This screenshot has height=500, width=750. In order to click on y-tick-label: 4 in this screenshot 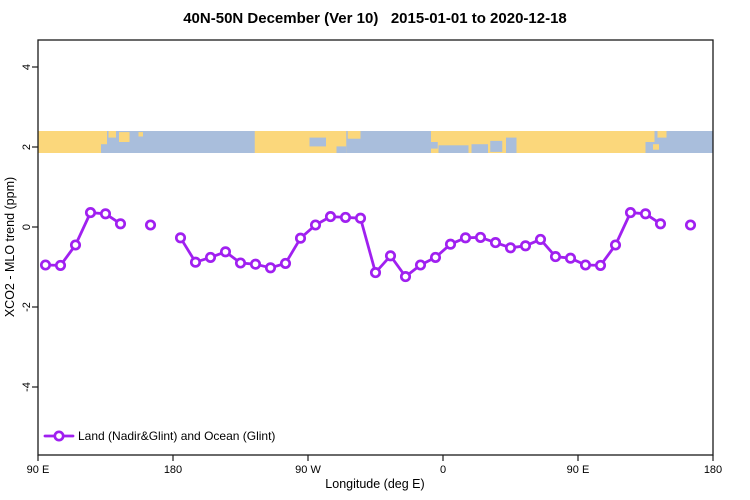, I will do `click(27, 67)`.